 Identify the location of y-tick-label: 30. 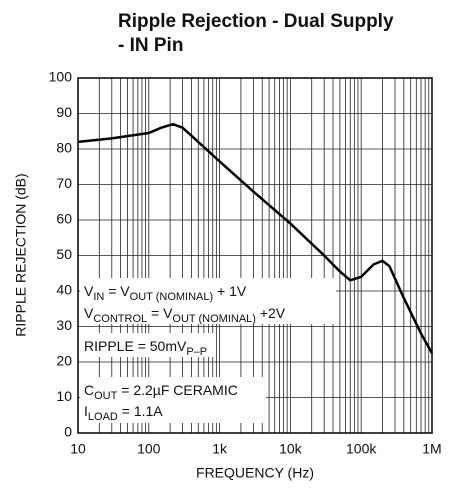
(64, 325).